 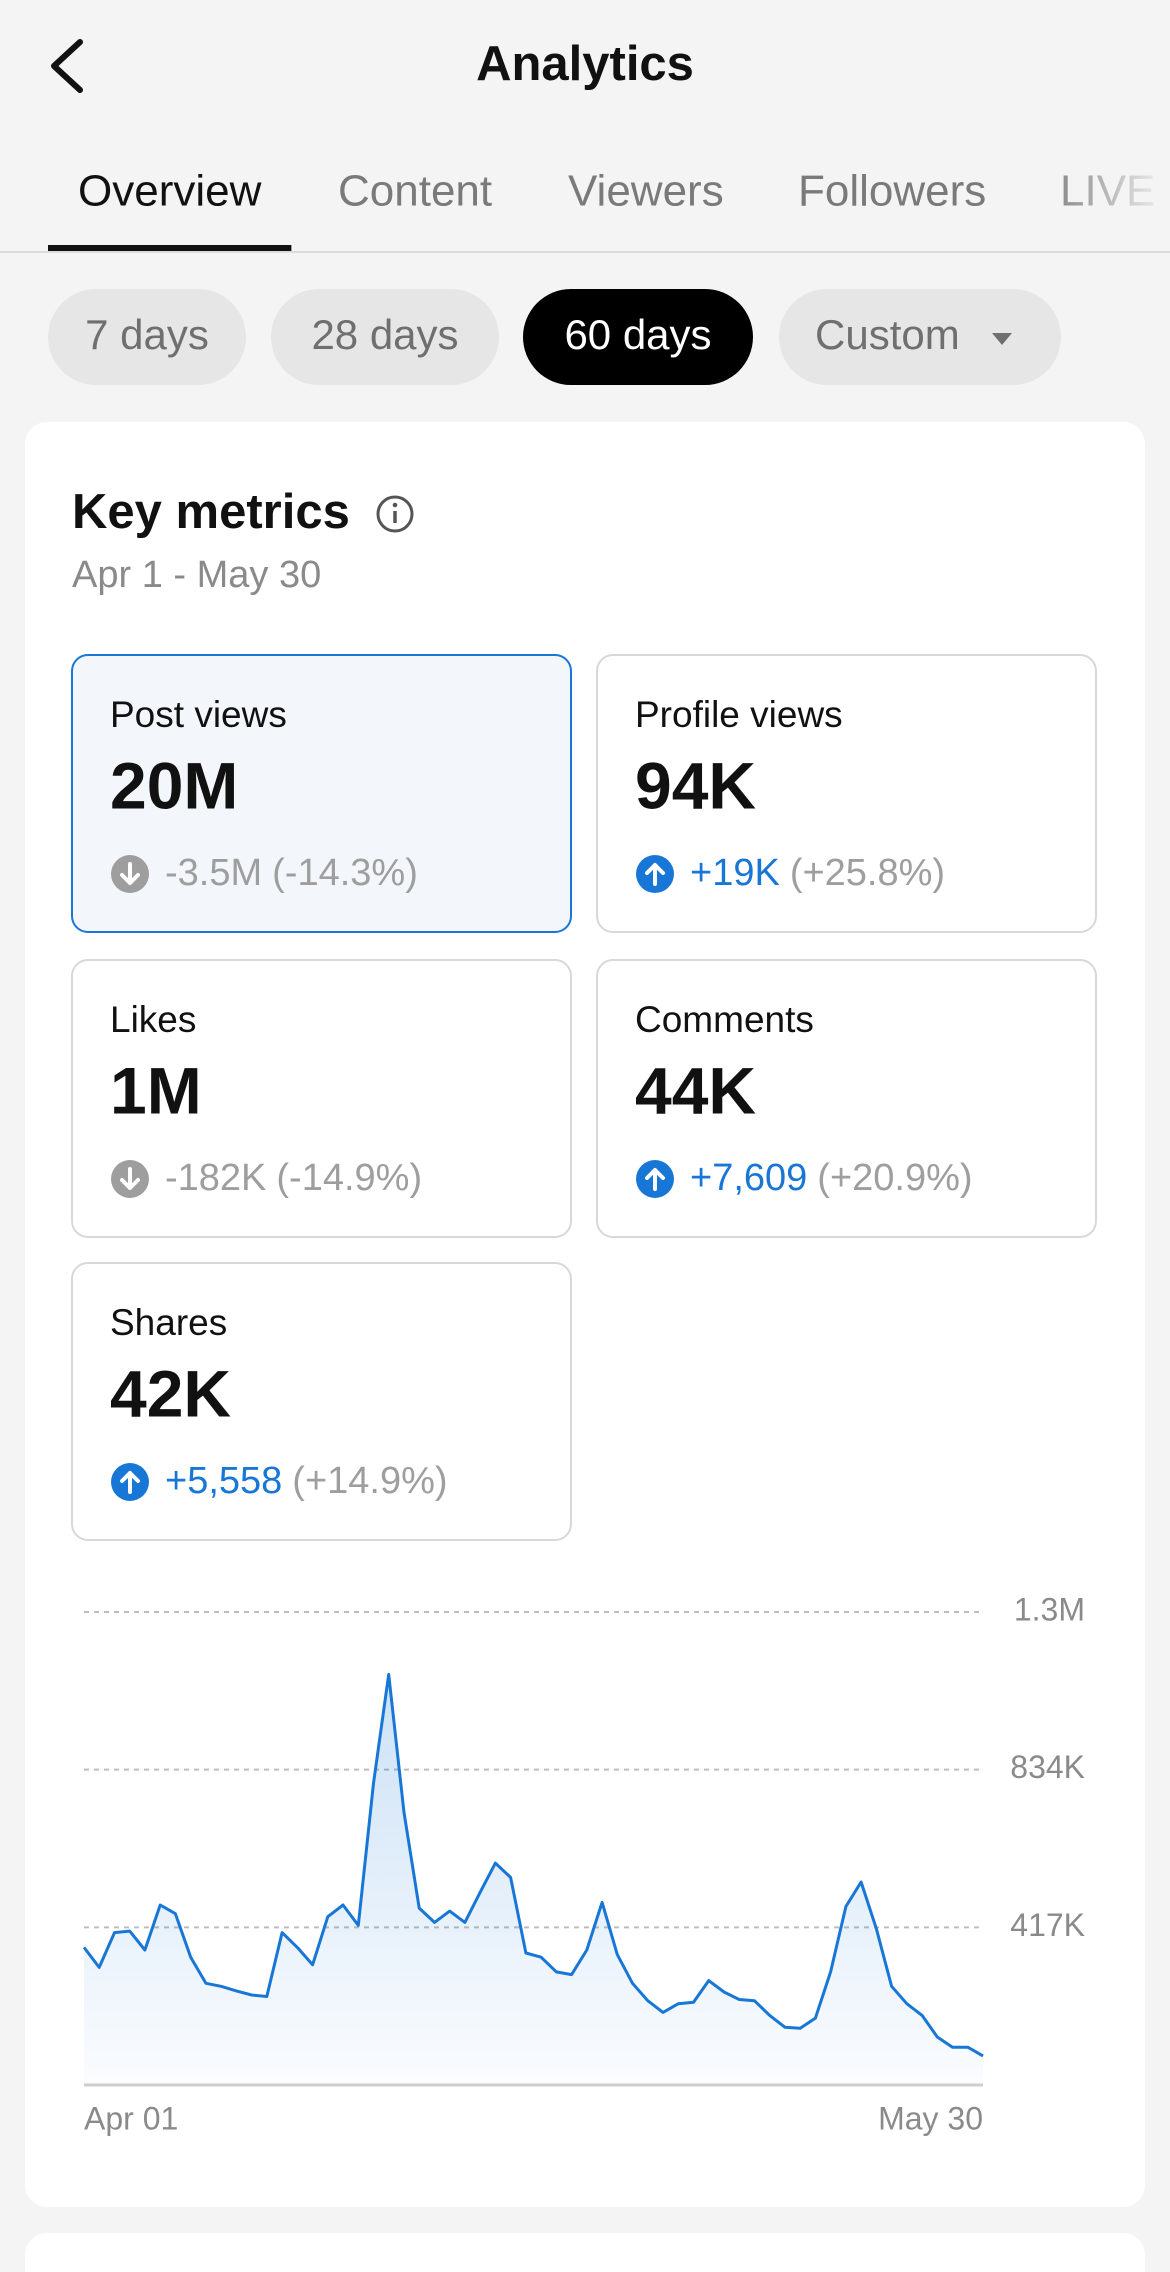 I want to click on metric-label: Likes, so click(x=153, y=1019).